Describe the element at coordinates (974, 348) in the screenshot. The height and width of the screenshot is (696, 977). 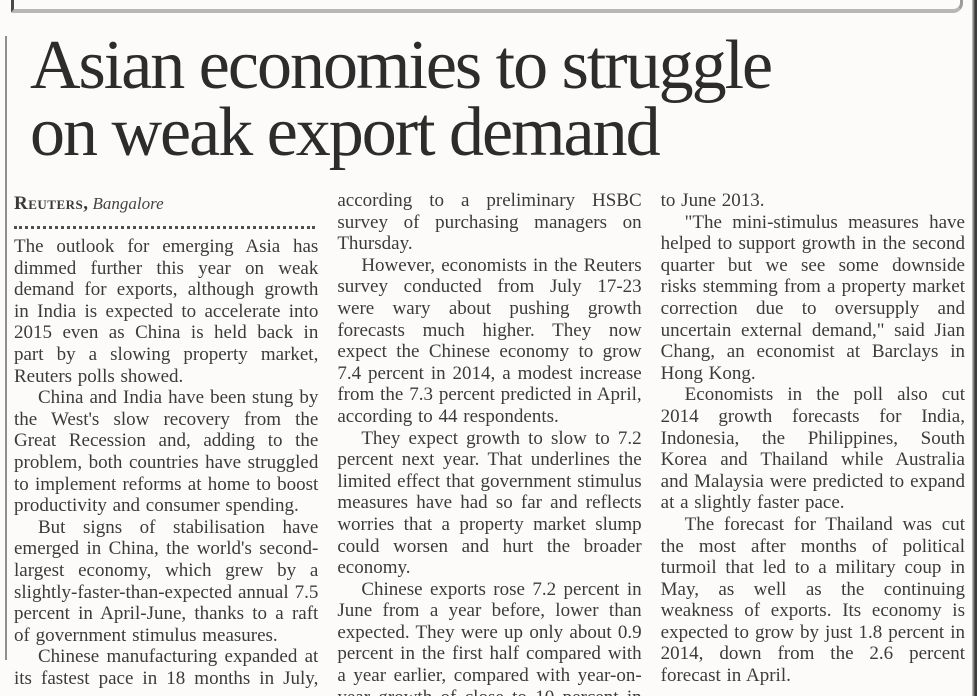
I see `page-edge-line` at that location.